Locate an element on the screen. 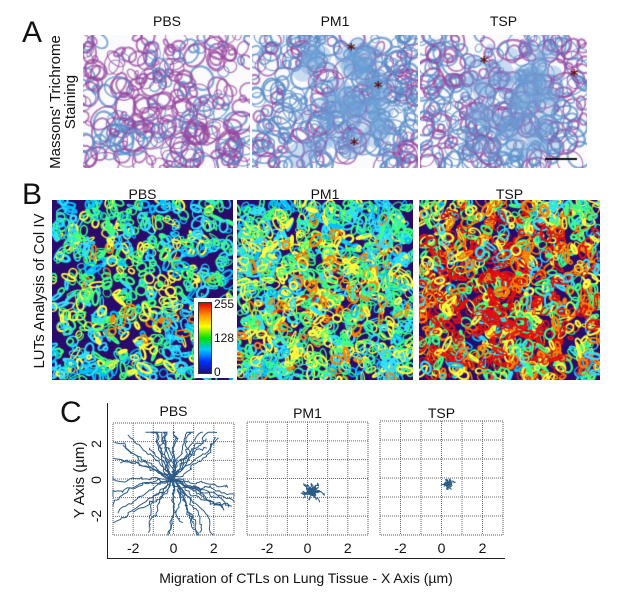 The width and height of the screenshot is (639, 595). lut-image-pm1 is located at coordinates (325, 290).